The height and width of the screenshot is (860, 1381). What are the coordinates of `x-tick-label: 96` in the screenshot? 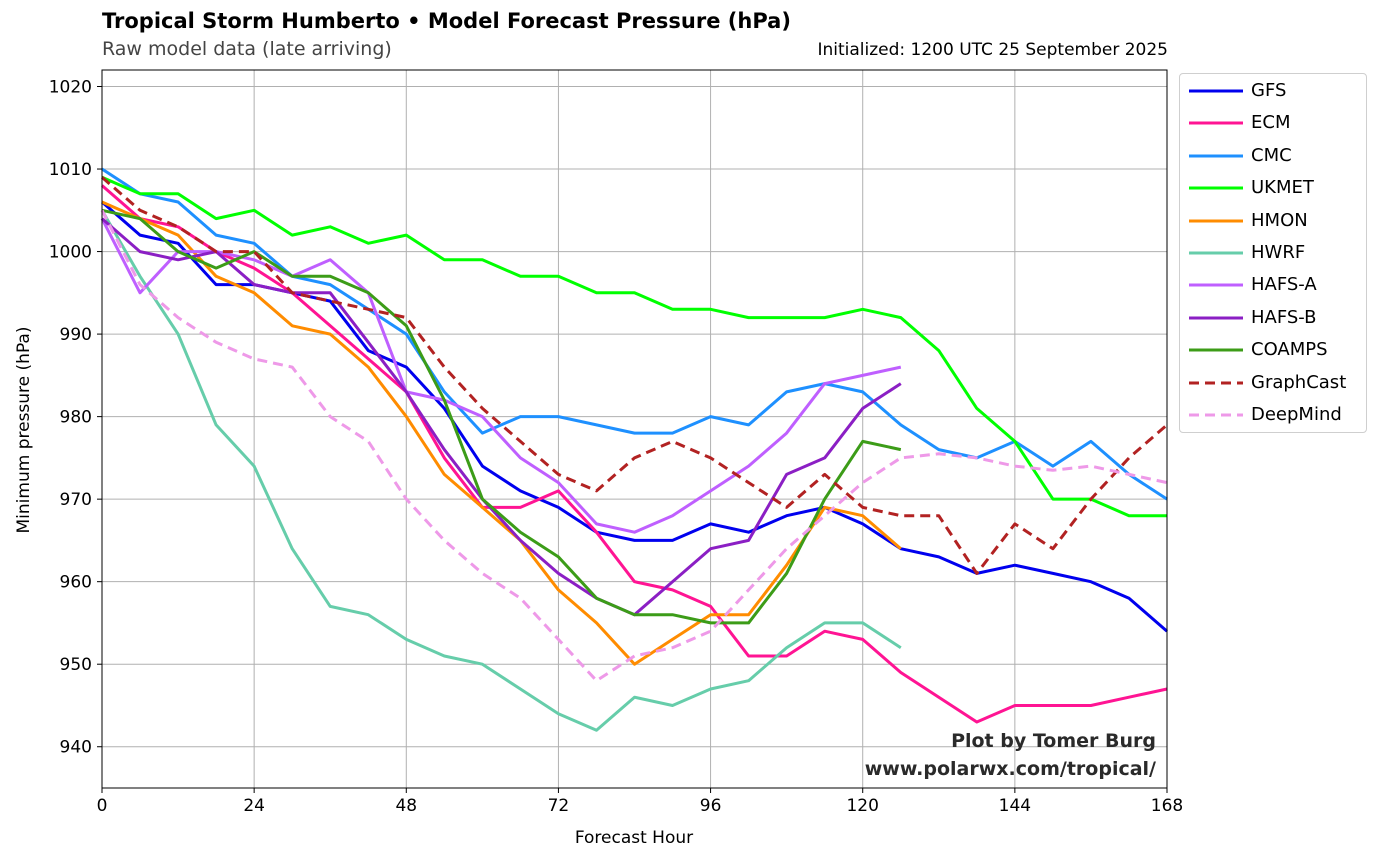 It's located at (711, 806).